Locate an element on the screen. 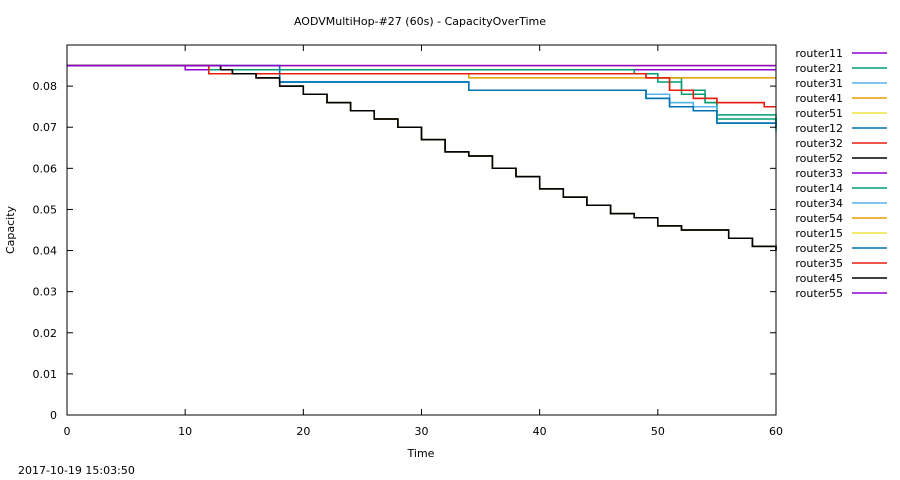 This screenshot has height=480, width=900. legend-label: router35 is located at coordinates (819, 263).